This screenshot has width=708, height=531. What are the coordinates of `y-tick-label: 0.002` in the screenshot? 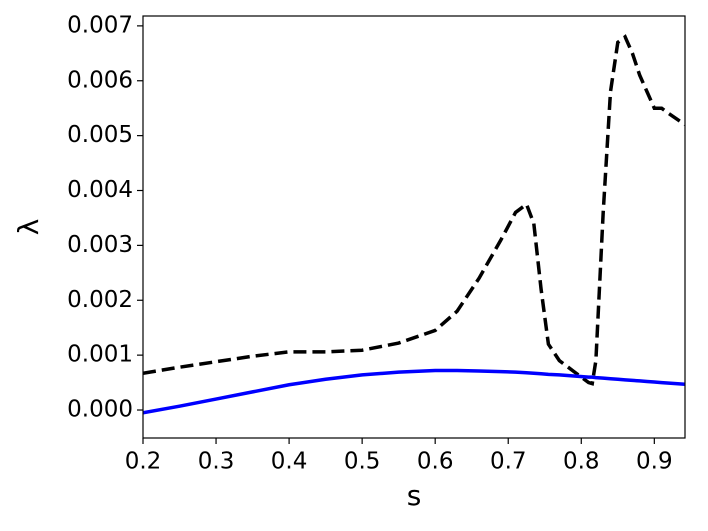 It's located at (100, 300).